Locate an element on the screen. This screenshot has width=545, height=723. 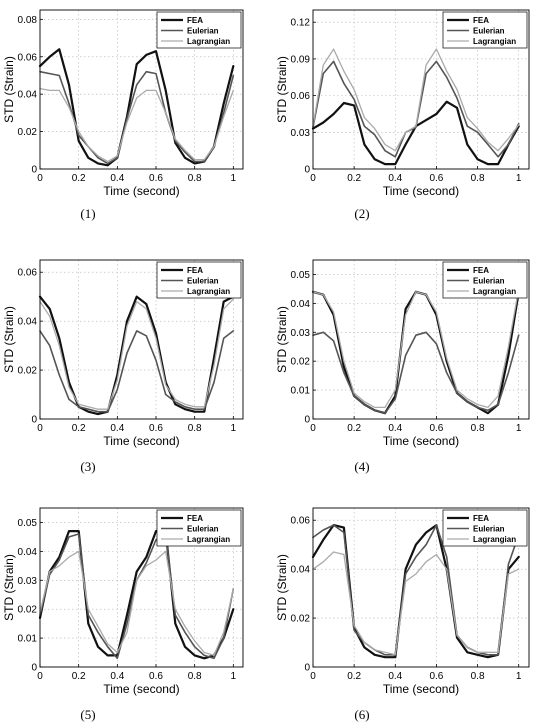
tick-labels: 0 0.2 0.4 0.6 0.8 1 0 0.01 0.02 0.03 0.04 0.05 is located at coordinates (127, 600).